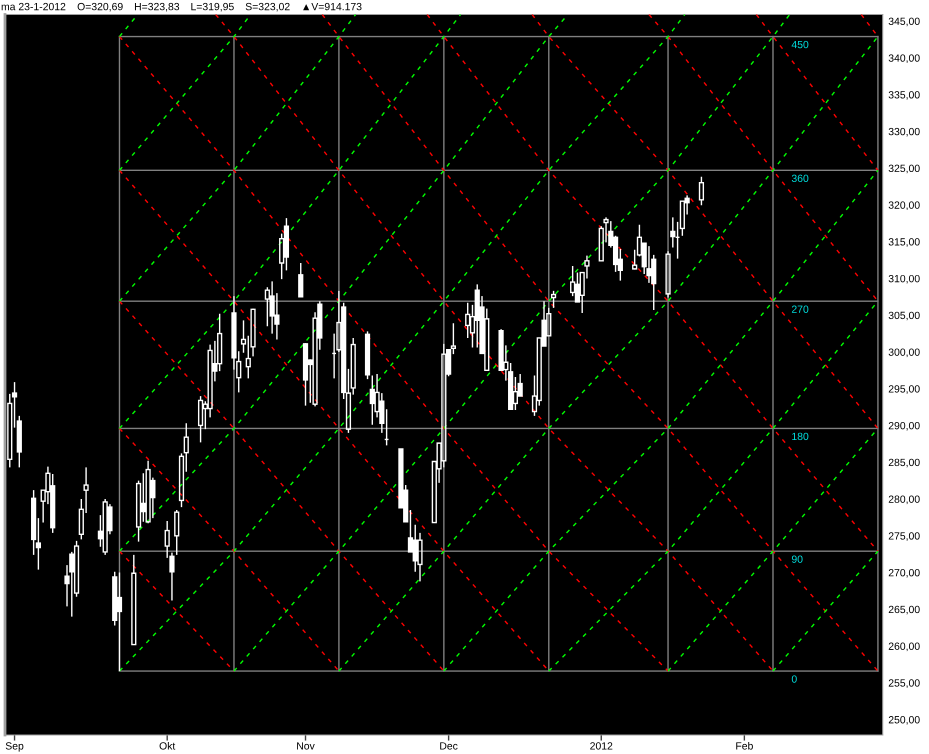 This screenshot has height=754, width=929. Describe the element at coordinates (904, 95) in the screenshot. I see `y-tick-label: 335,00` at that location.